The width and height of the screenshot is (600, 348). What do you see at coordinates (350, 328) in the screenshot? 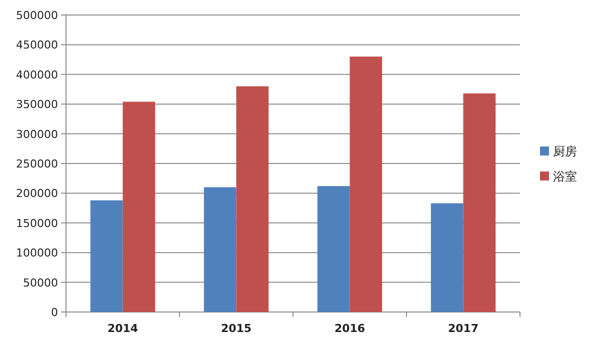
I see `x-tick-label: 2016` at bounding box center [350, 328].